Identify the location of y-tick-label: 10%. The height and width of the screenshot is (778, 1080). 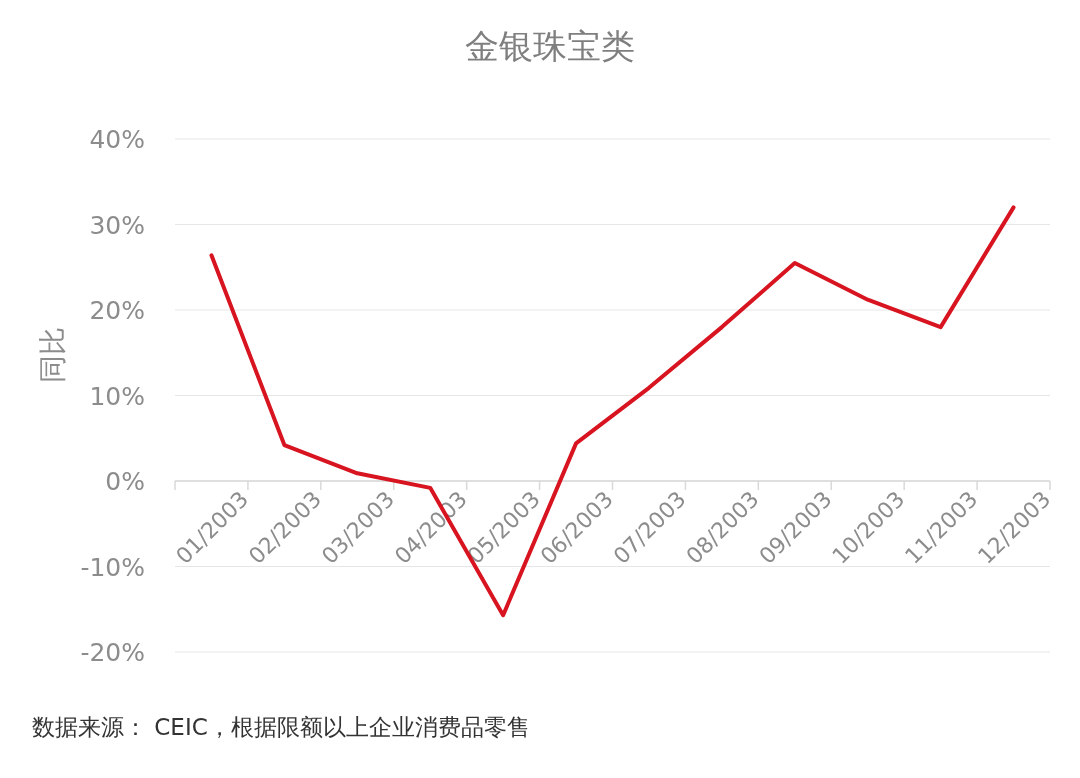
(117, 396).